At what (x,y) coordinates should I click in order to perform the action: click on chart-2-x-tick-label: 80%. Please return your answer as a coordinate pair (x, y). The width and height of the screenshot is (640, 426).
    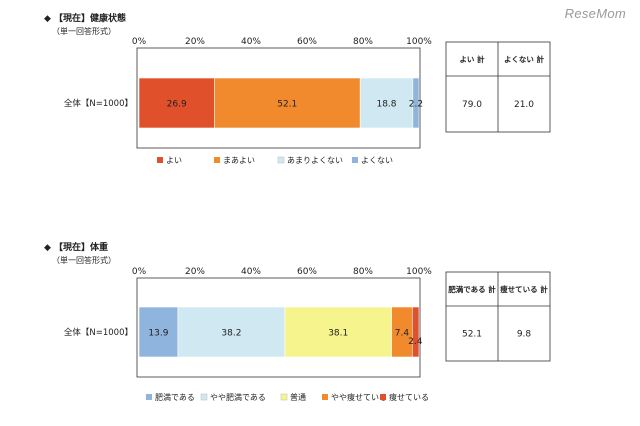
    Looking at the image, I should click on (363, 272).